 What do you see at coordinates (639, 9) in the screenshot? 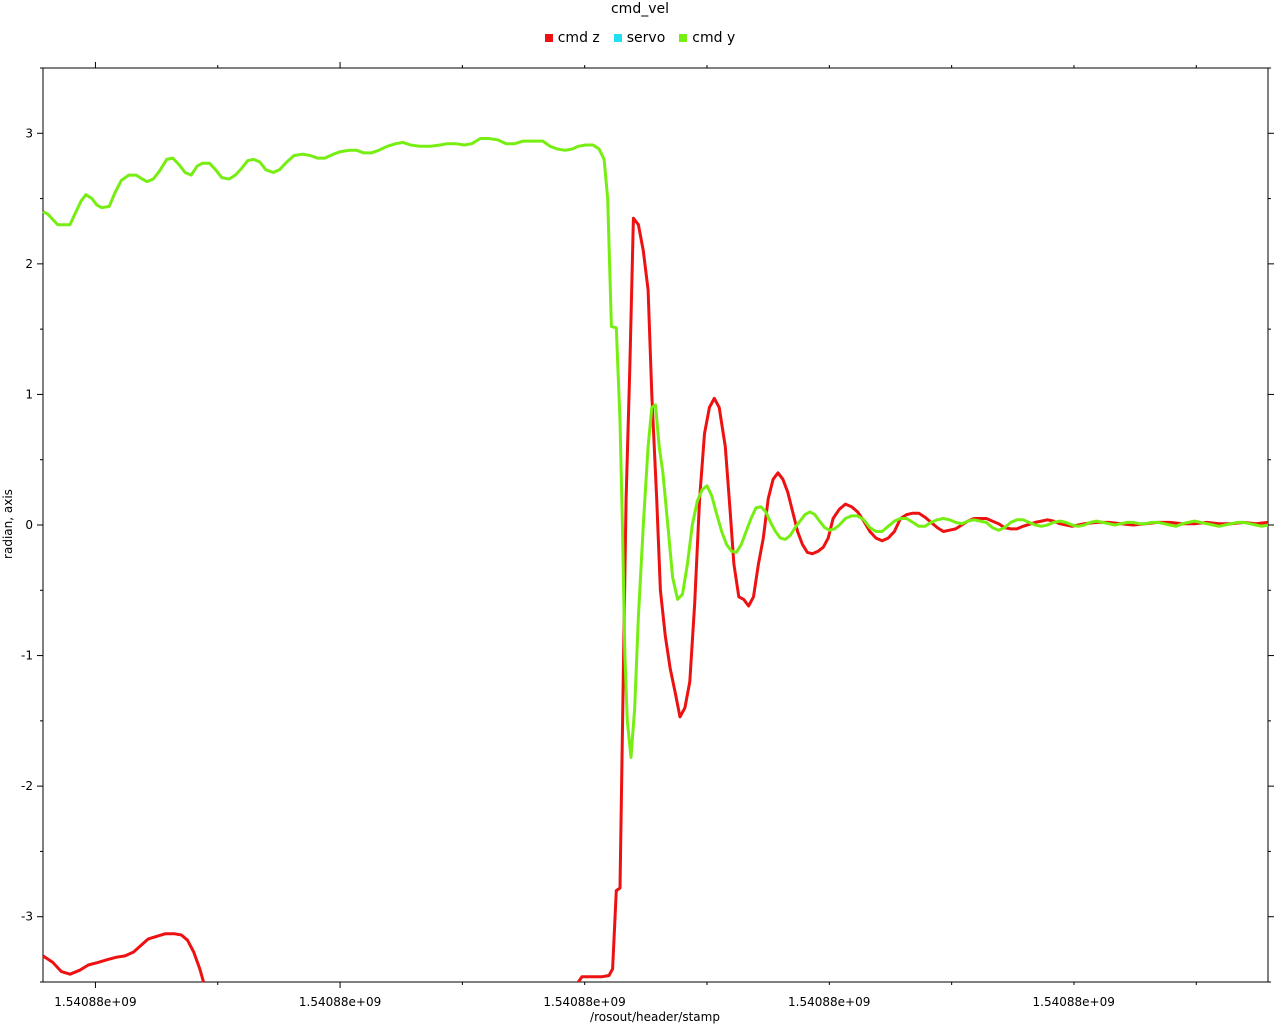
I see `chart-title: cmd_vel` at bounding box center [639, 9].